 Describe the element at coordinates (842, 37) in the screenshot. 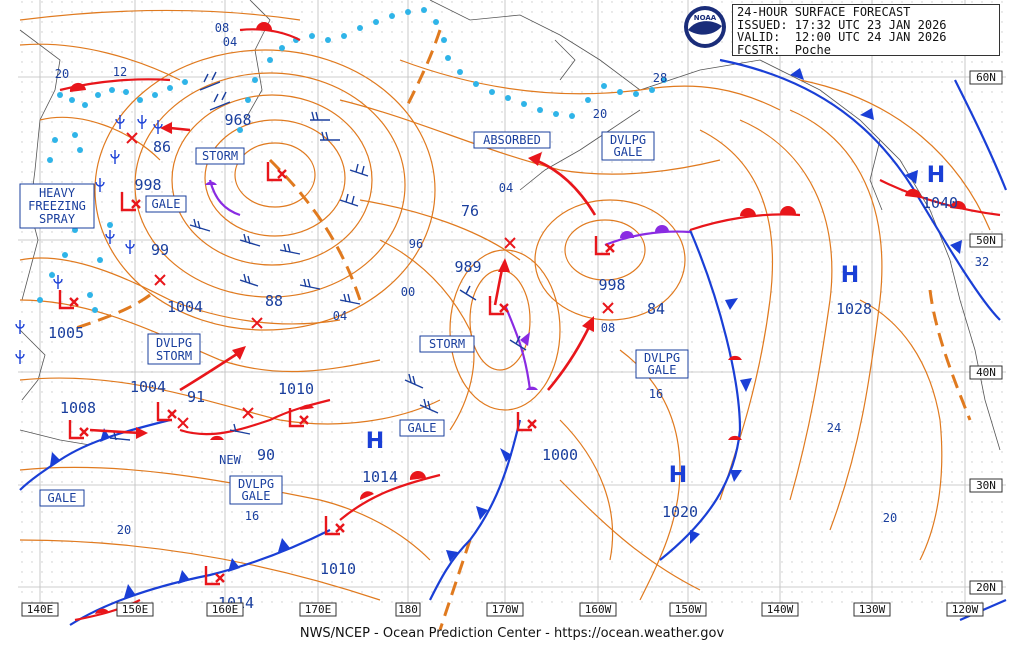

I see `valid-time: VALID: 12:00 UTC 24 JAN 2026` at that location.